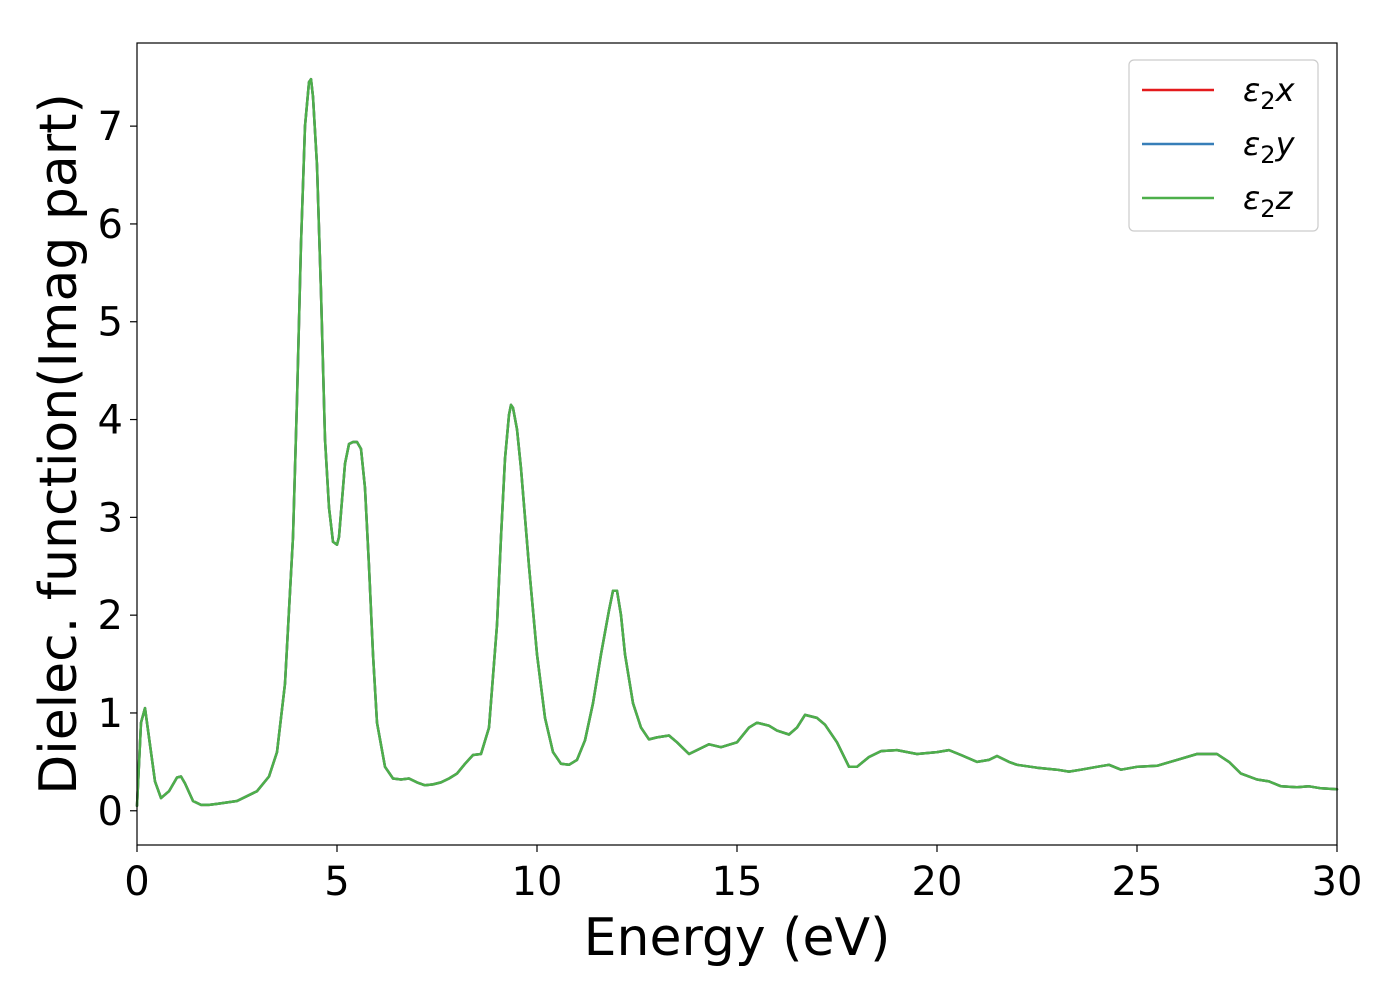 The height and width of the screenshot is (1000, 1400). I want to click on legend: ε2x ε2y ε2z, so click(1223, 145).